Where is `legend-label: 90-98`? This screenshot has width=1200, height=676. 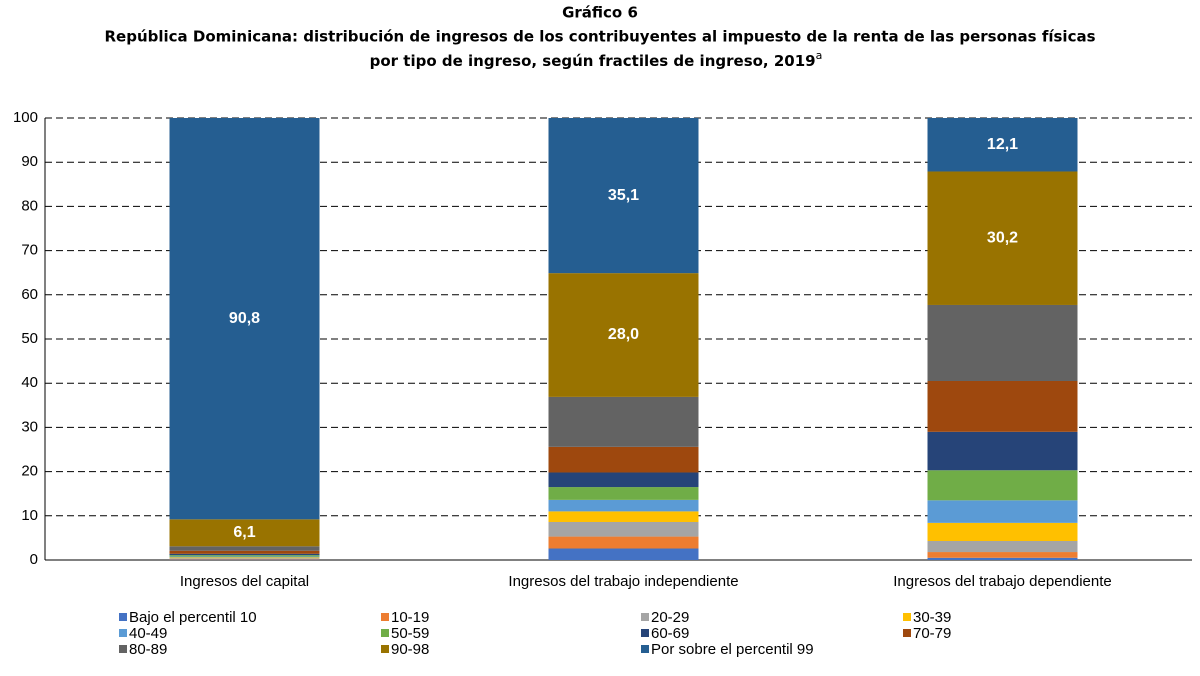 legend-label: 90-98 is located at coordinates (410, 649).